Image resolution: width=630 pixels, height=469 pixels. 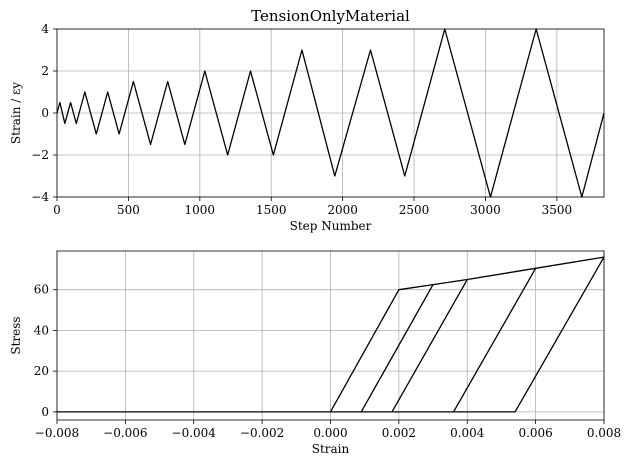 What do you see at coordinates (16, 335) in the screenshot?
I see `stress-strain-y-axis-label: Stress` at bounding box center [16, 335].